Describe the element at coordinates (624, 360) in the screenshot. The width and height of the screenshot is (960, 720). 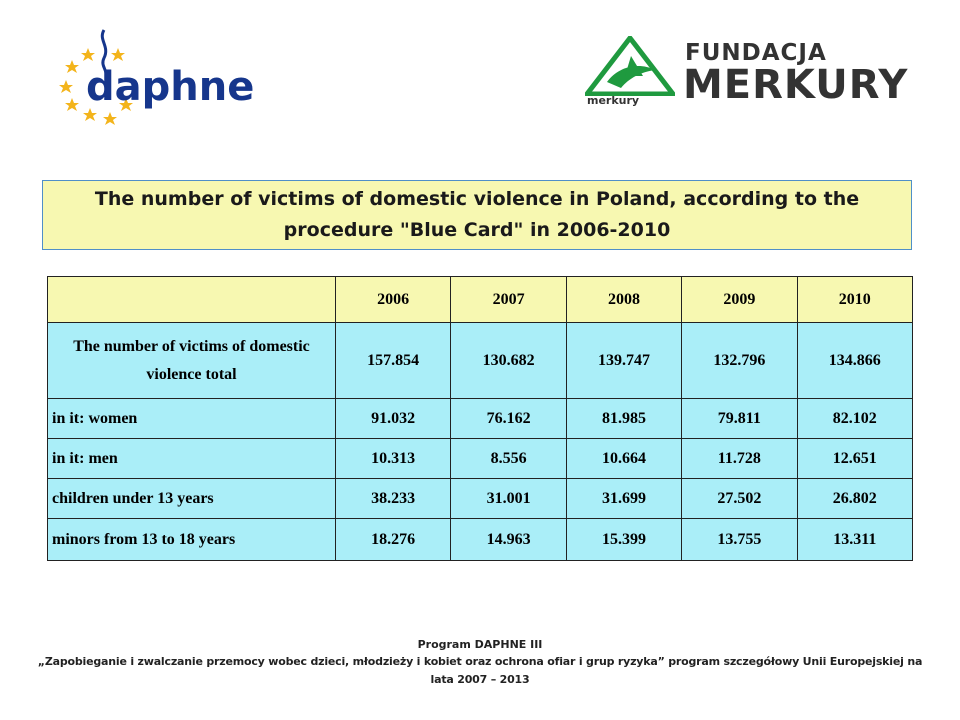
I see `table-cell: 139.747` at that location.